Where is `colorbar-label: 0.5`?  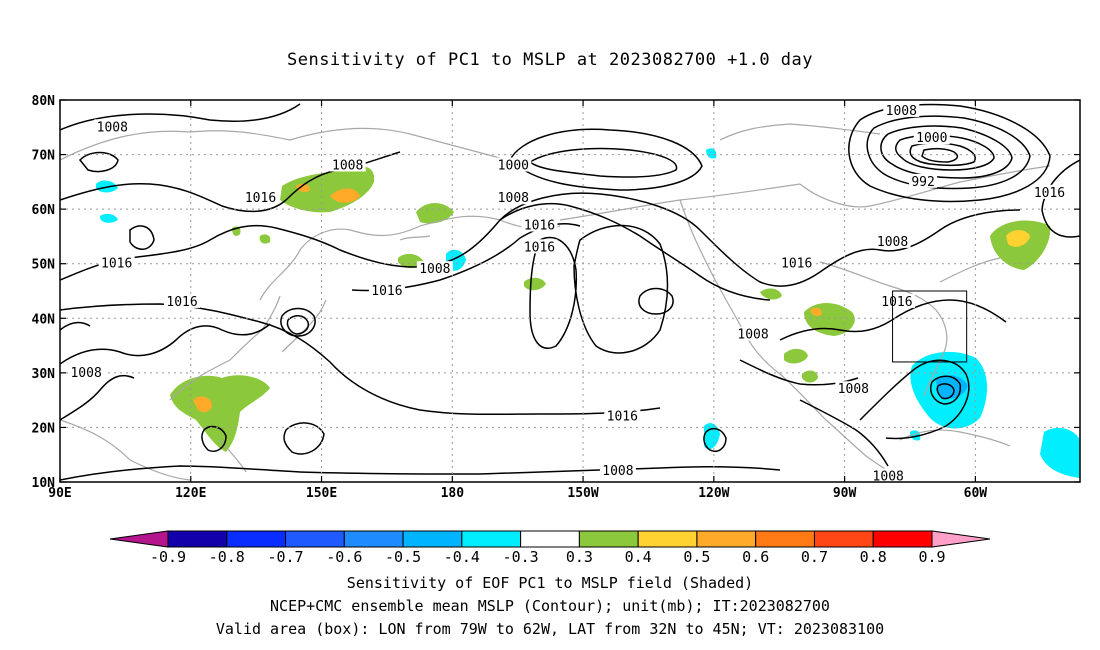 colorbar-label: 0.5 is located at coordinates (696, 557).